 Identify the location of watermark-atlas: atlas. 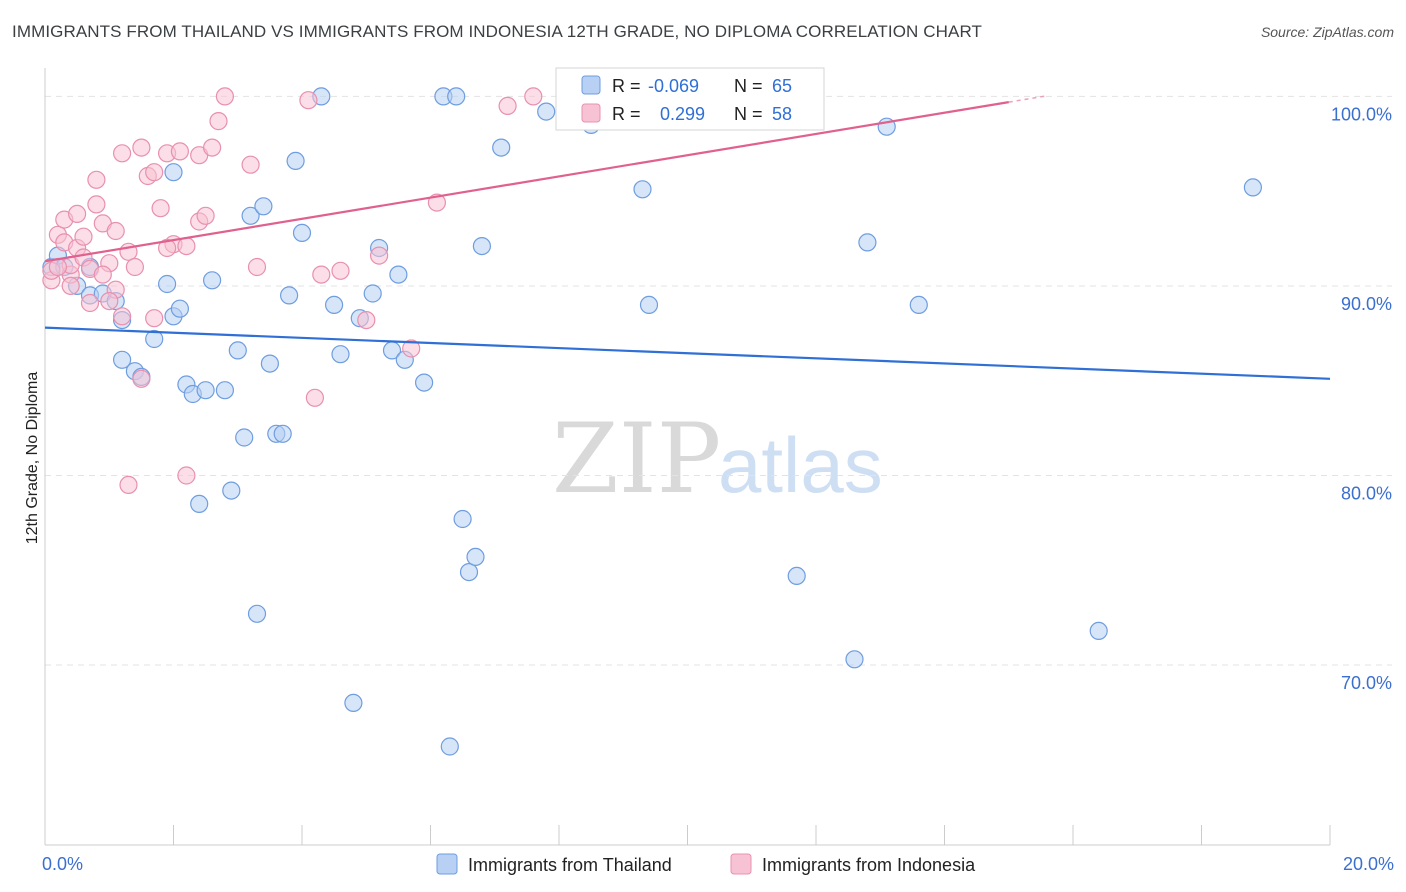
(800, 465).